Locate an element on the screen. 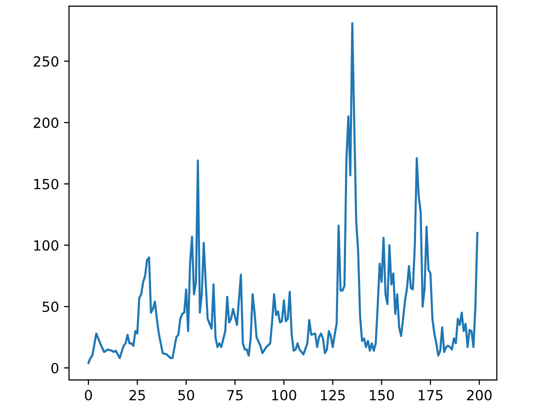 The image size is (552, 413). x-tick-label: 75 is located at coordinates (235, 395).